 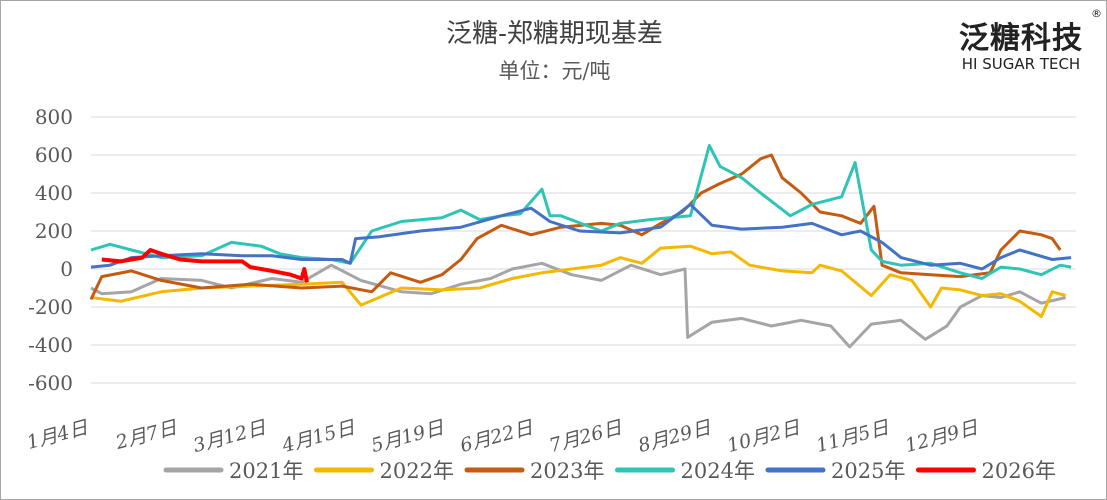 What do you see at coordinates (853, 436) in the screenshot?
I see `x-tick-label: 11月5日` at bounding box center [853, 436].